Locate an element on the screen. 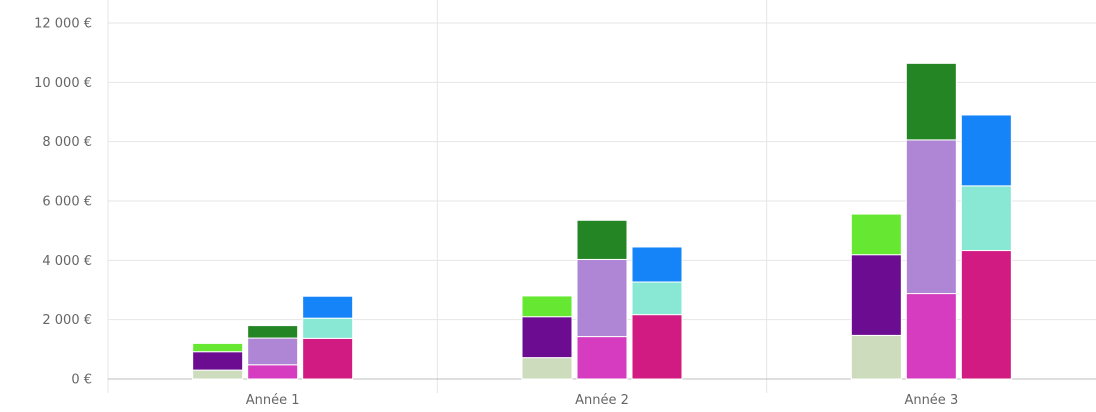  y-tick-label: 8 000 € is located at coordinates (67, 142).